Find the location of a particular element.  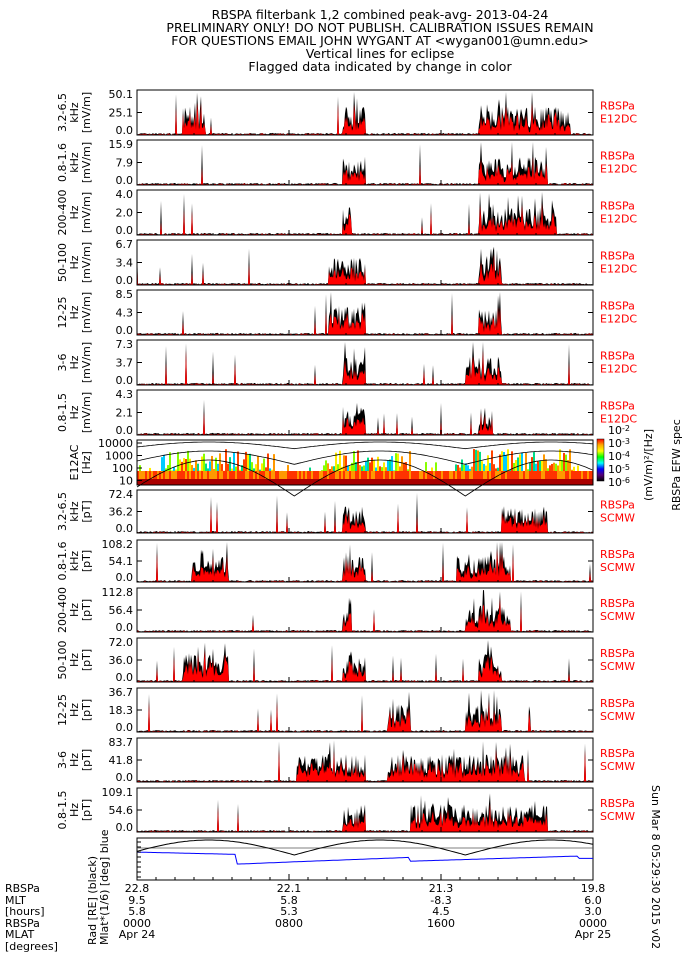

y-tick-label: 6.7 is located at coordinates (125, 244).